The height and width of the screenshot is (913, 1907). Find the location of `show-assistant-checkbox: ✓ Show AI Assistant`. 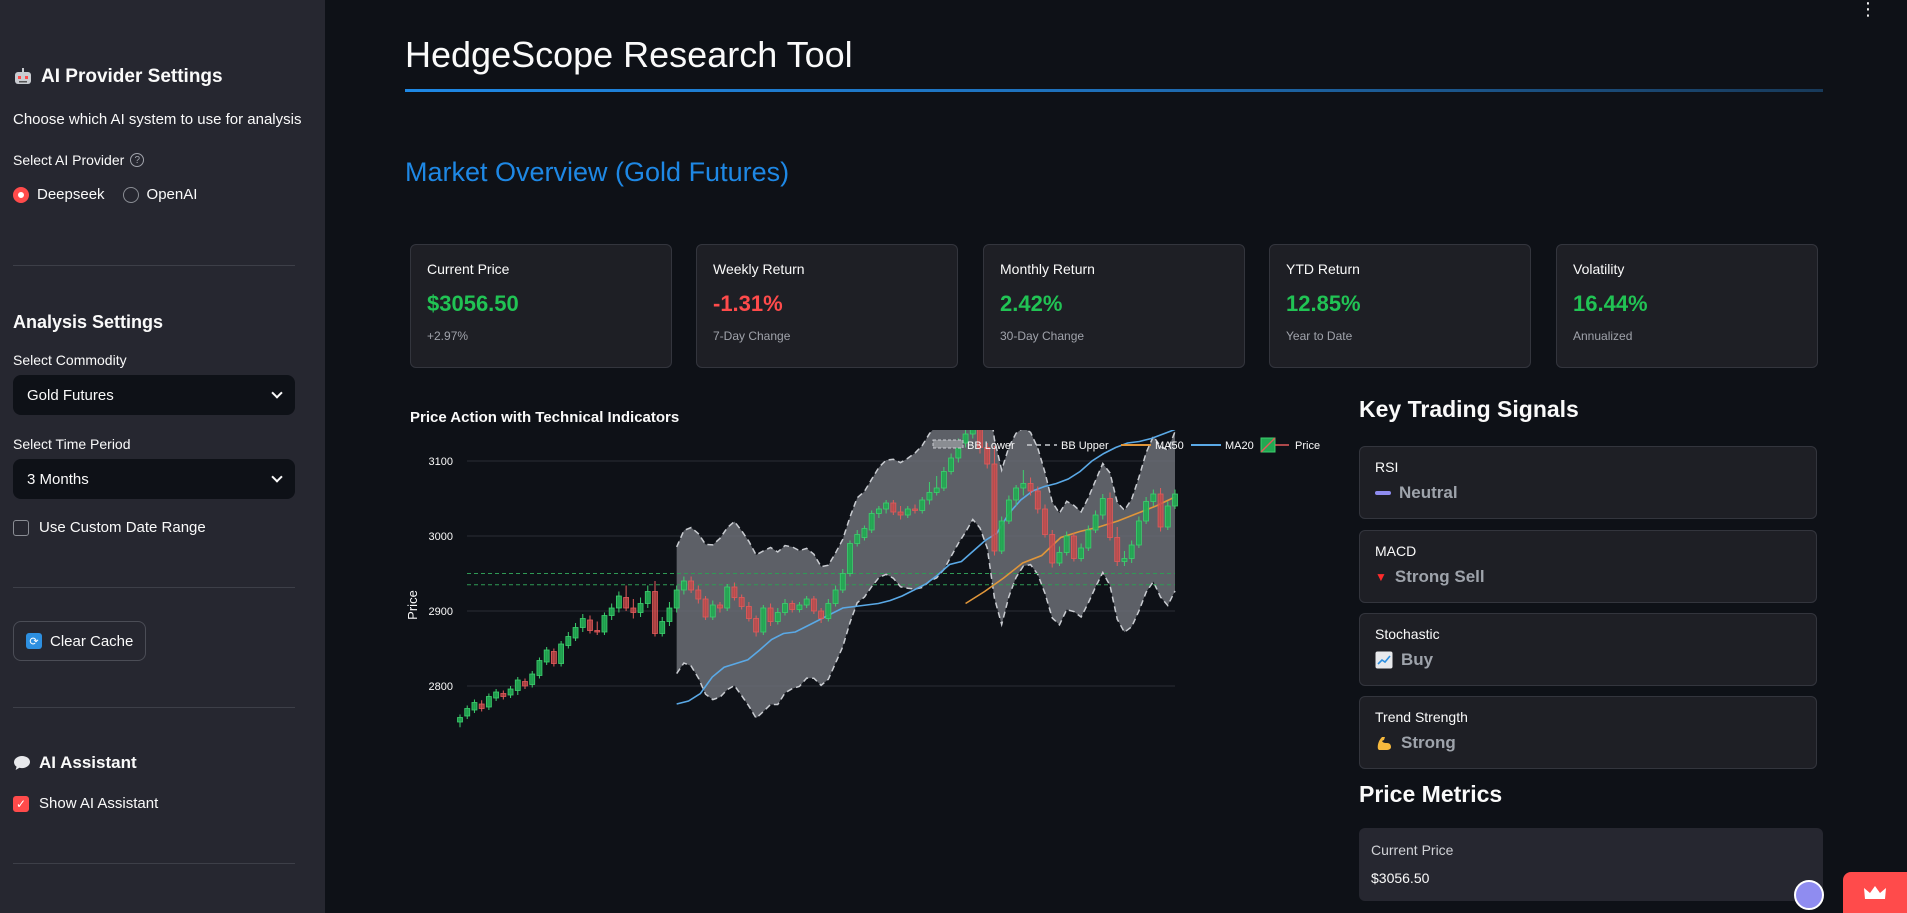

show-assistant-checkbox: ✓ Show AI Assistant is located at coordinates (85, 803).